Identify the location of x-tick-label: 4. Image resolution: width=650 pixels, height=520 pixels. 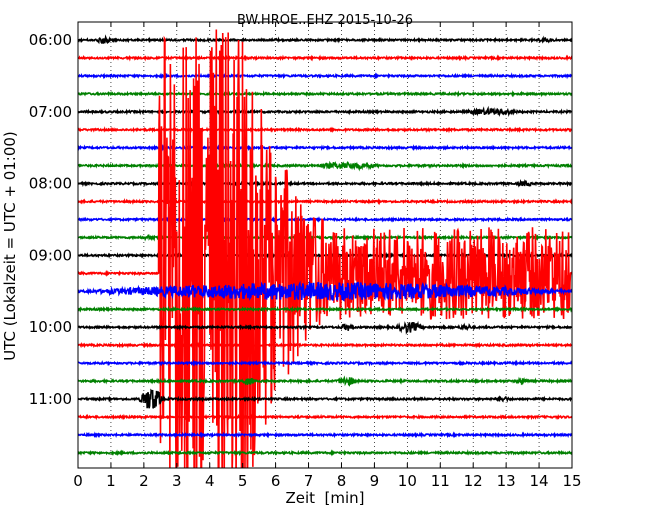
(210, 481).